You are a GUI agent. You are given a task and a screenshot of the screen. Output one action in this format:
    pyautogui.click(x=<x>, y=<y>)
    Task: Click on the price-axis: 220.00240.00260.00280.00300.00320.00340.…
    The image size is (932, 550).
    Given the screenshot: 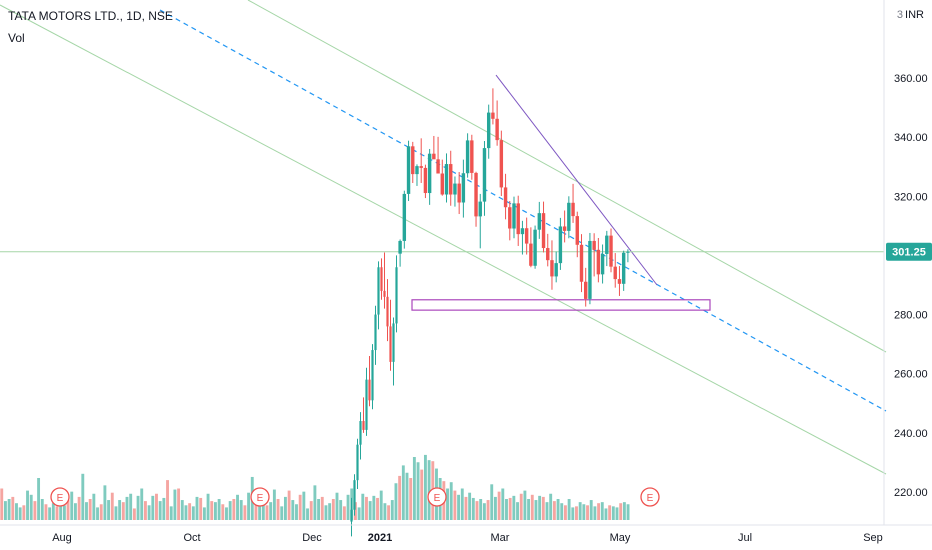 What is the action you would take?
    pyautogui.click(x=907, y=262)
    